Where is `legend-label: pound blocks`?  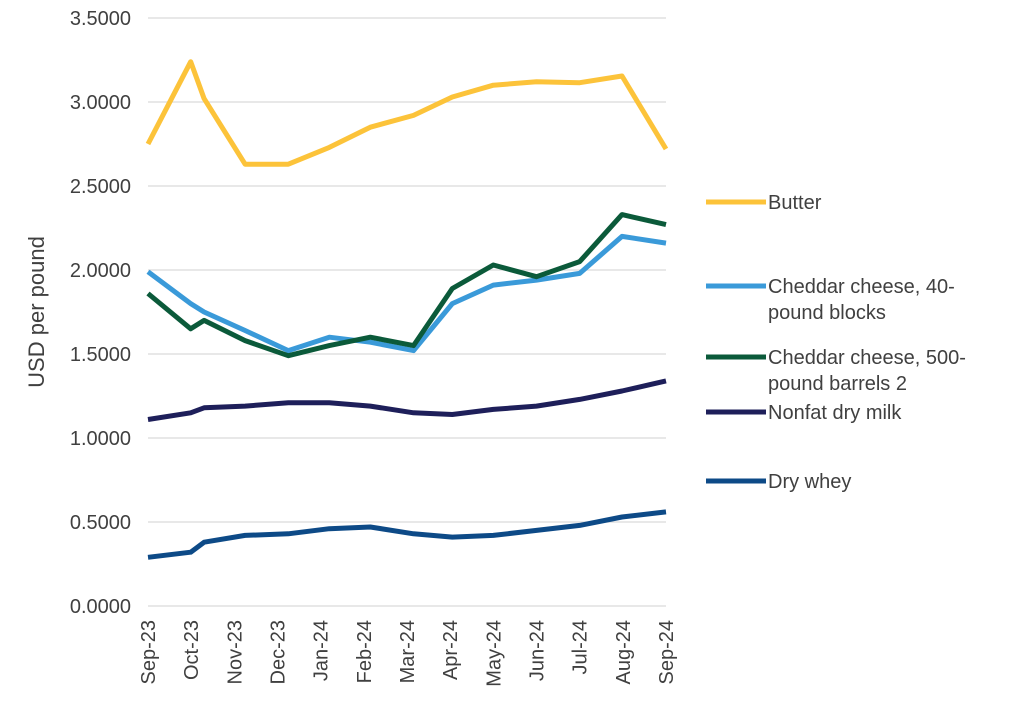 legend-label: pound blocks is located at coordinates (827, 313).